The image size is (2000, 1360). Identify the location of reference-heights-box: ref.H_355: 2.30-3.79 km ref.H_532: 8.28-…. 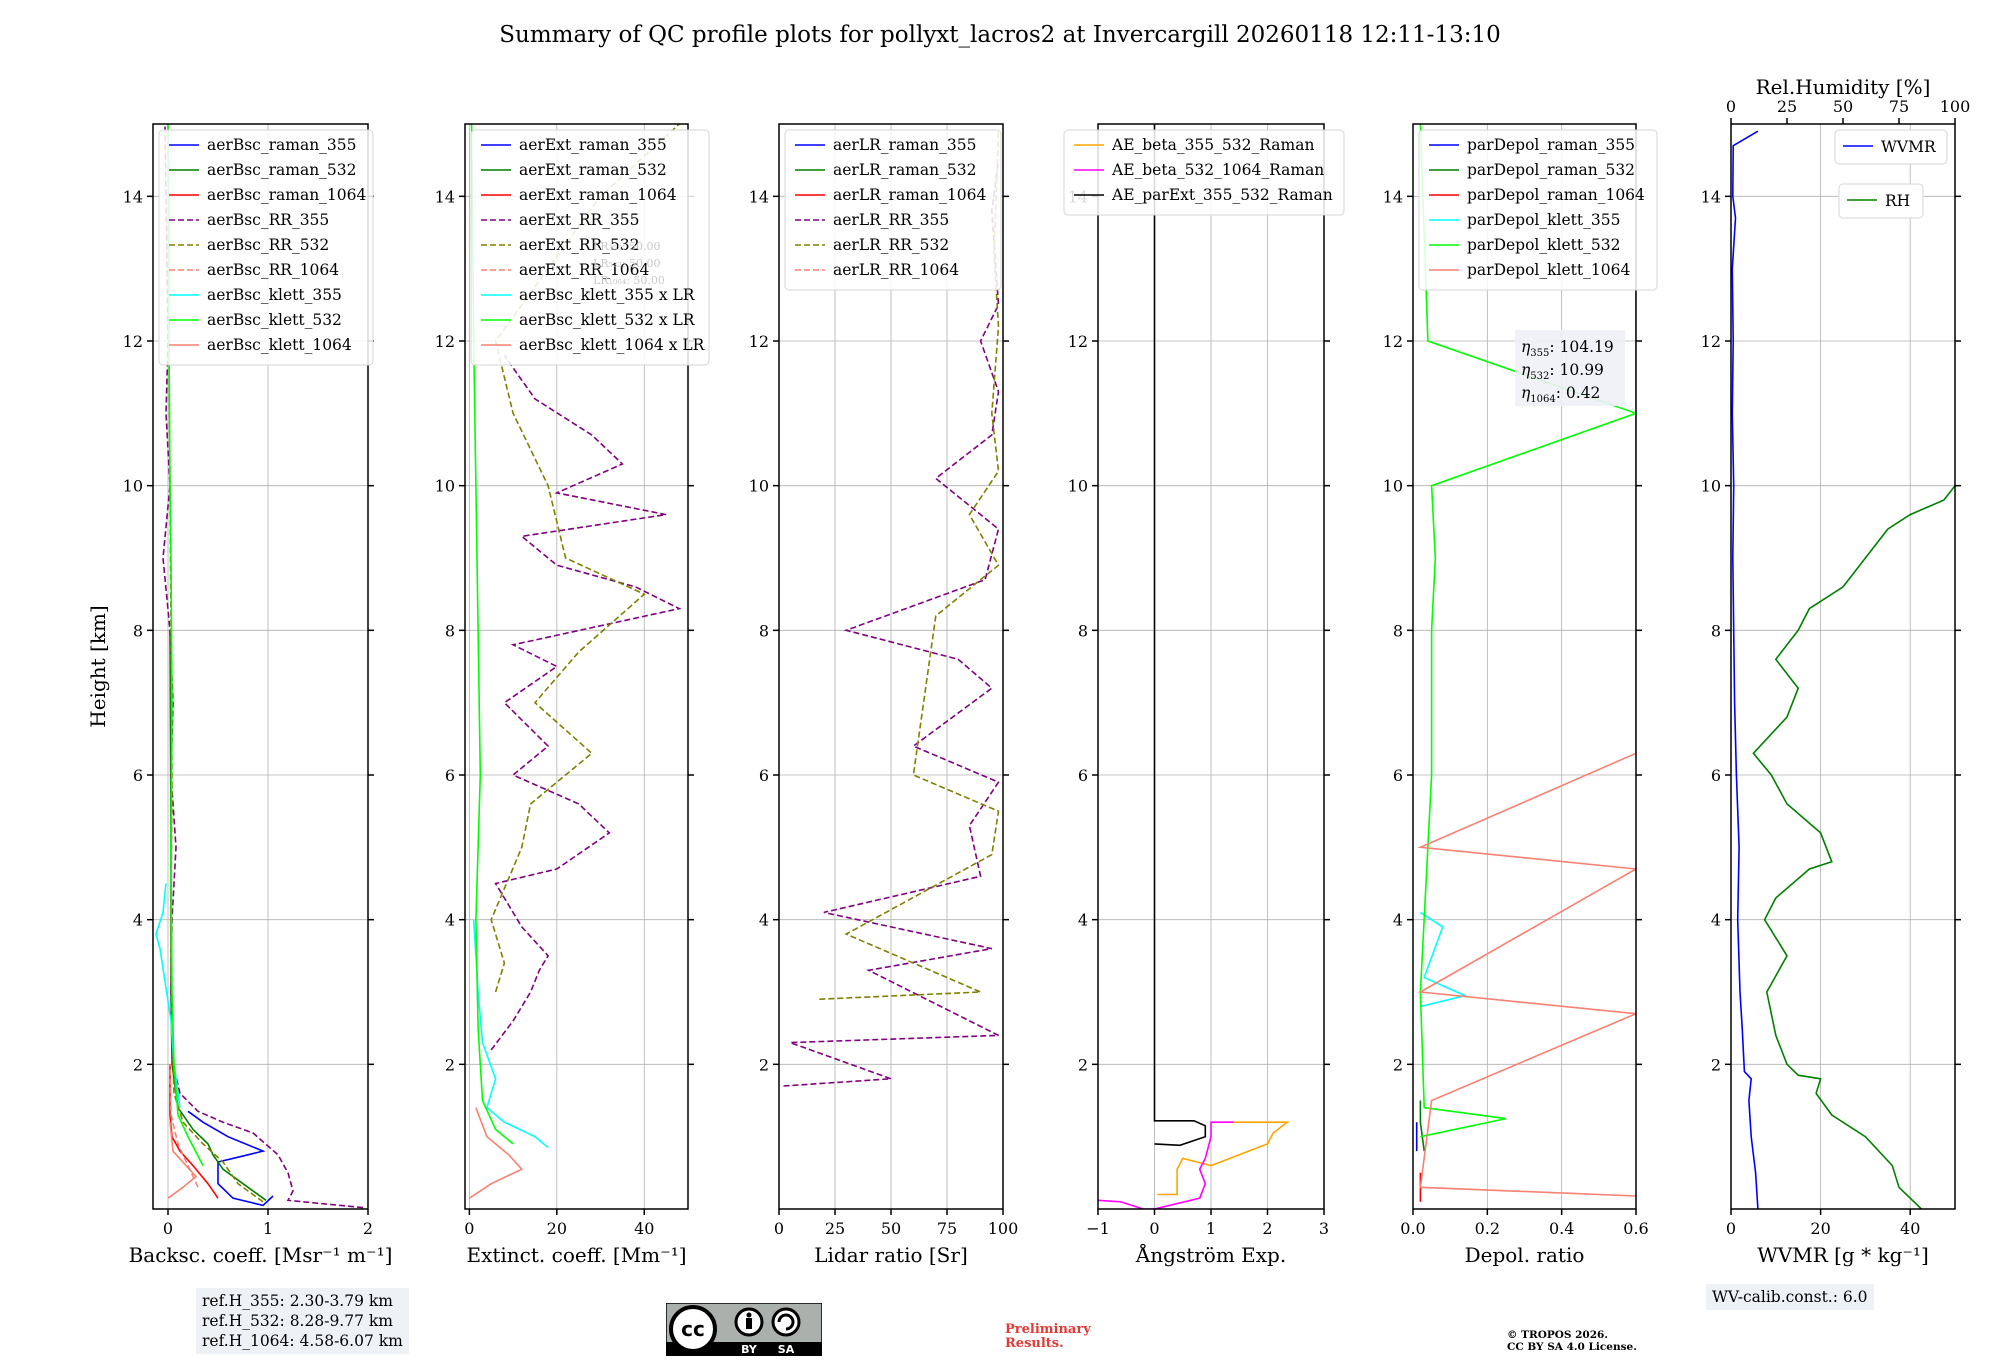
(302, 1321).